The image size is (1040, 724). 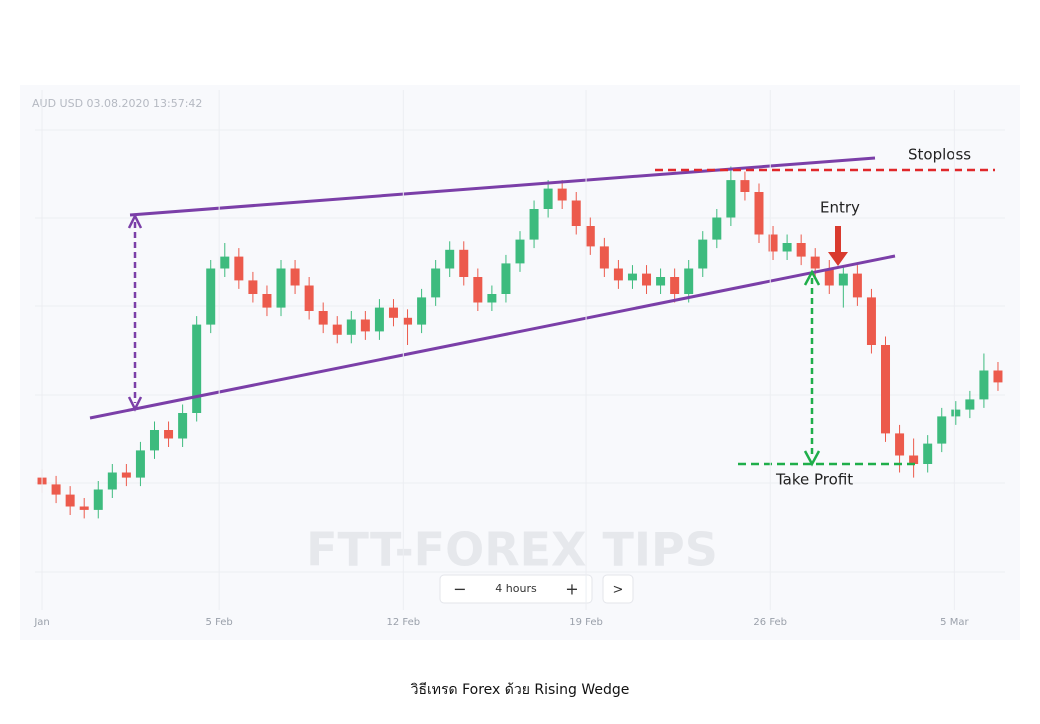 What do you see at coordinates (135, 312) in the screenshot?
I see `height-arrowheads` at bounding box center [135, 312].